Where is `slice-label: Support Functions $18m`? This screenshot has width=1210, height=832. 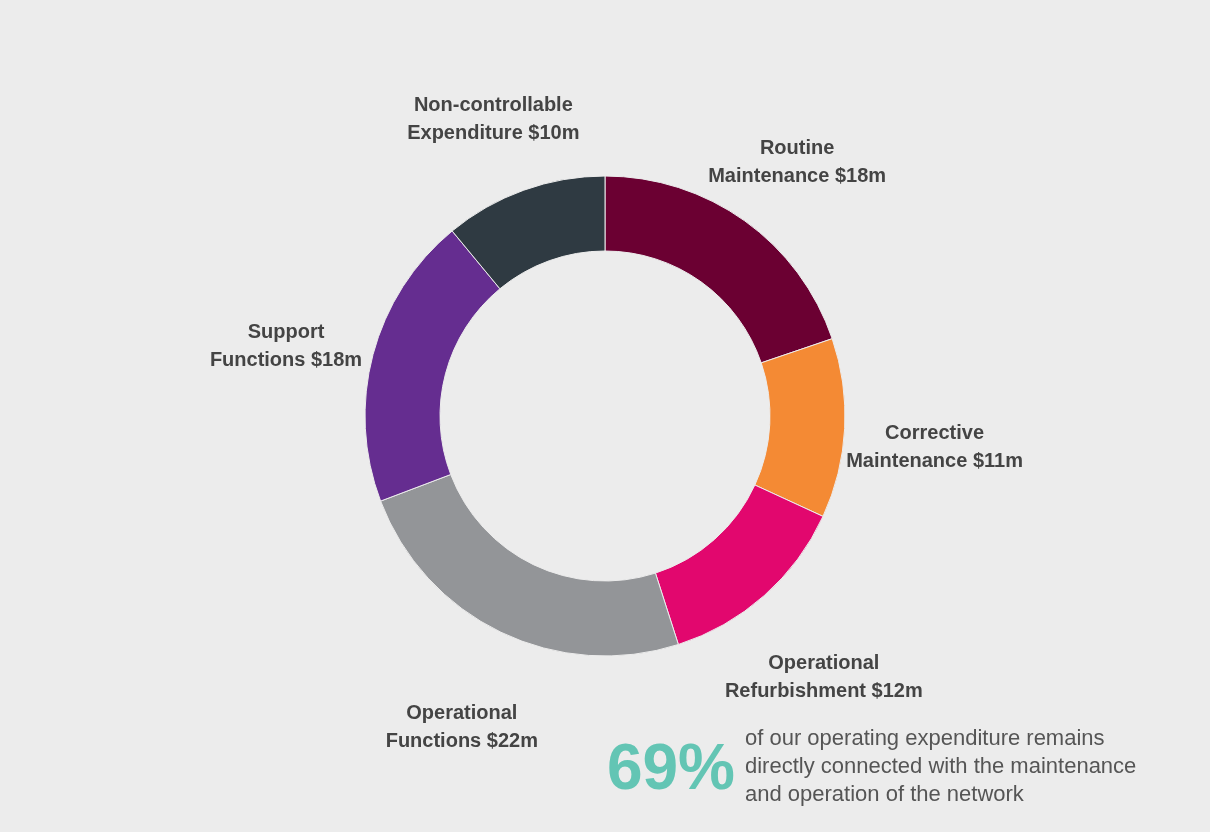 slice-label: Support Functions $18m is located at coordinates (286, 344).